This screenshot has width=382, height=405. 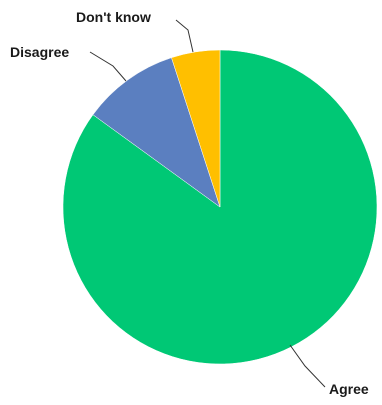 I want to click on label-agree: Agree, so click(x=349, y=389).